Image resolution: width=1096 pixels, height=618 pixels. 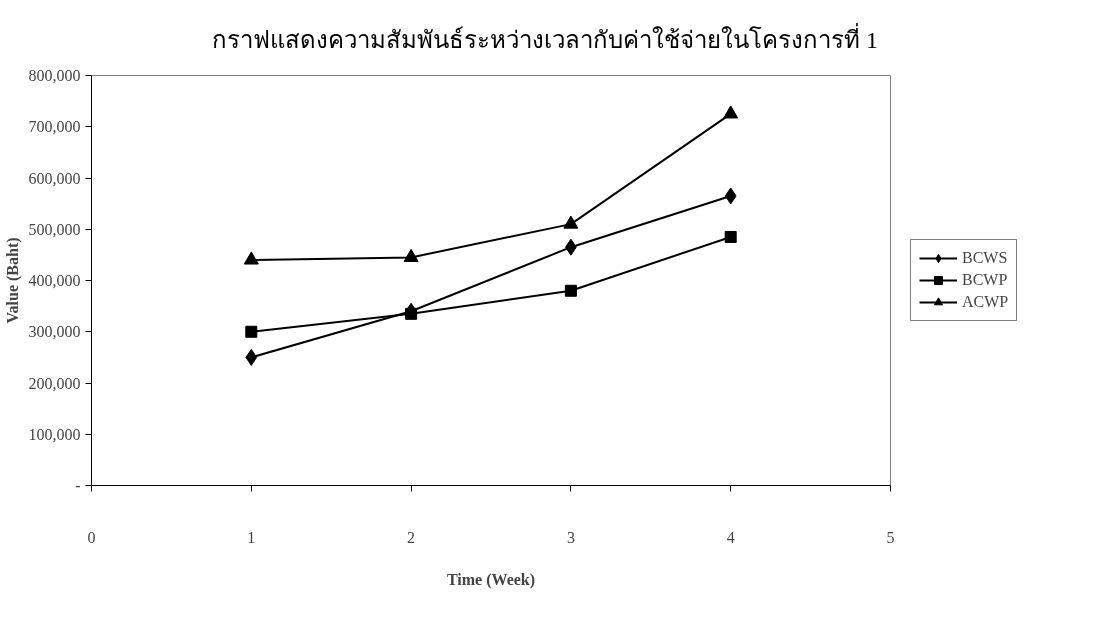 I want to click on x-tick-label: 0, so click(x=91, y=537).